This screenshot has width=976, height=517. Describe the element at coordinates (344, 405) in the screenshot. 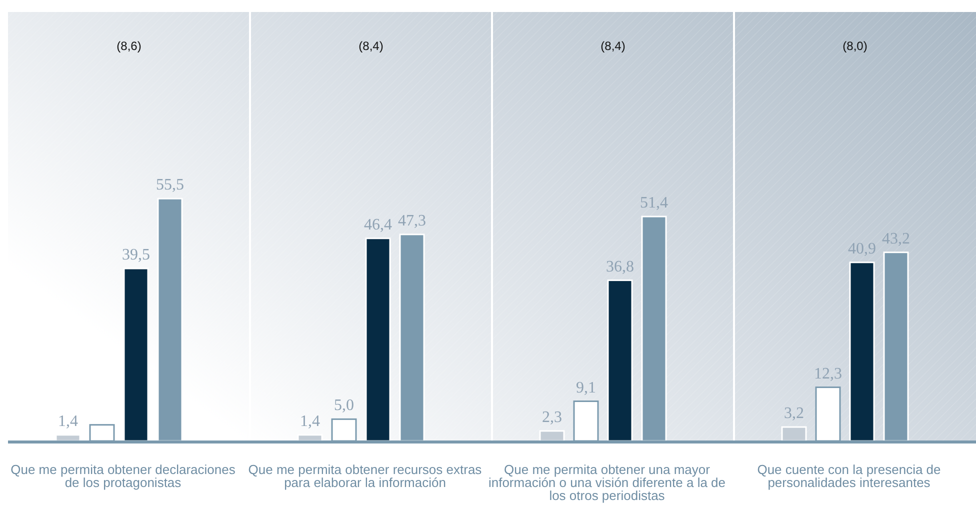

I see `data-label: 5,0` at that location.